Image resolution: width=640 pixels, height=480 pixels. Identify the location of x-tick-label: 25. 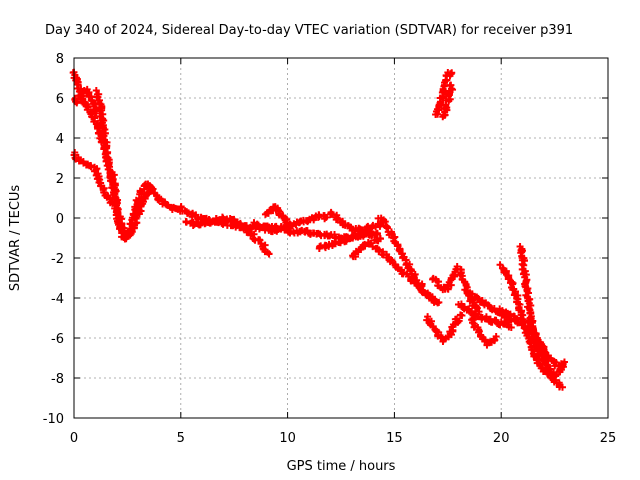
(608, 438).